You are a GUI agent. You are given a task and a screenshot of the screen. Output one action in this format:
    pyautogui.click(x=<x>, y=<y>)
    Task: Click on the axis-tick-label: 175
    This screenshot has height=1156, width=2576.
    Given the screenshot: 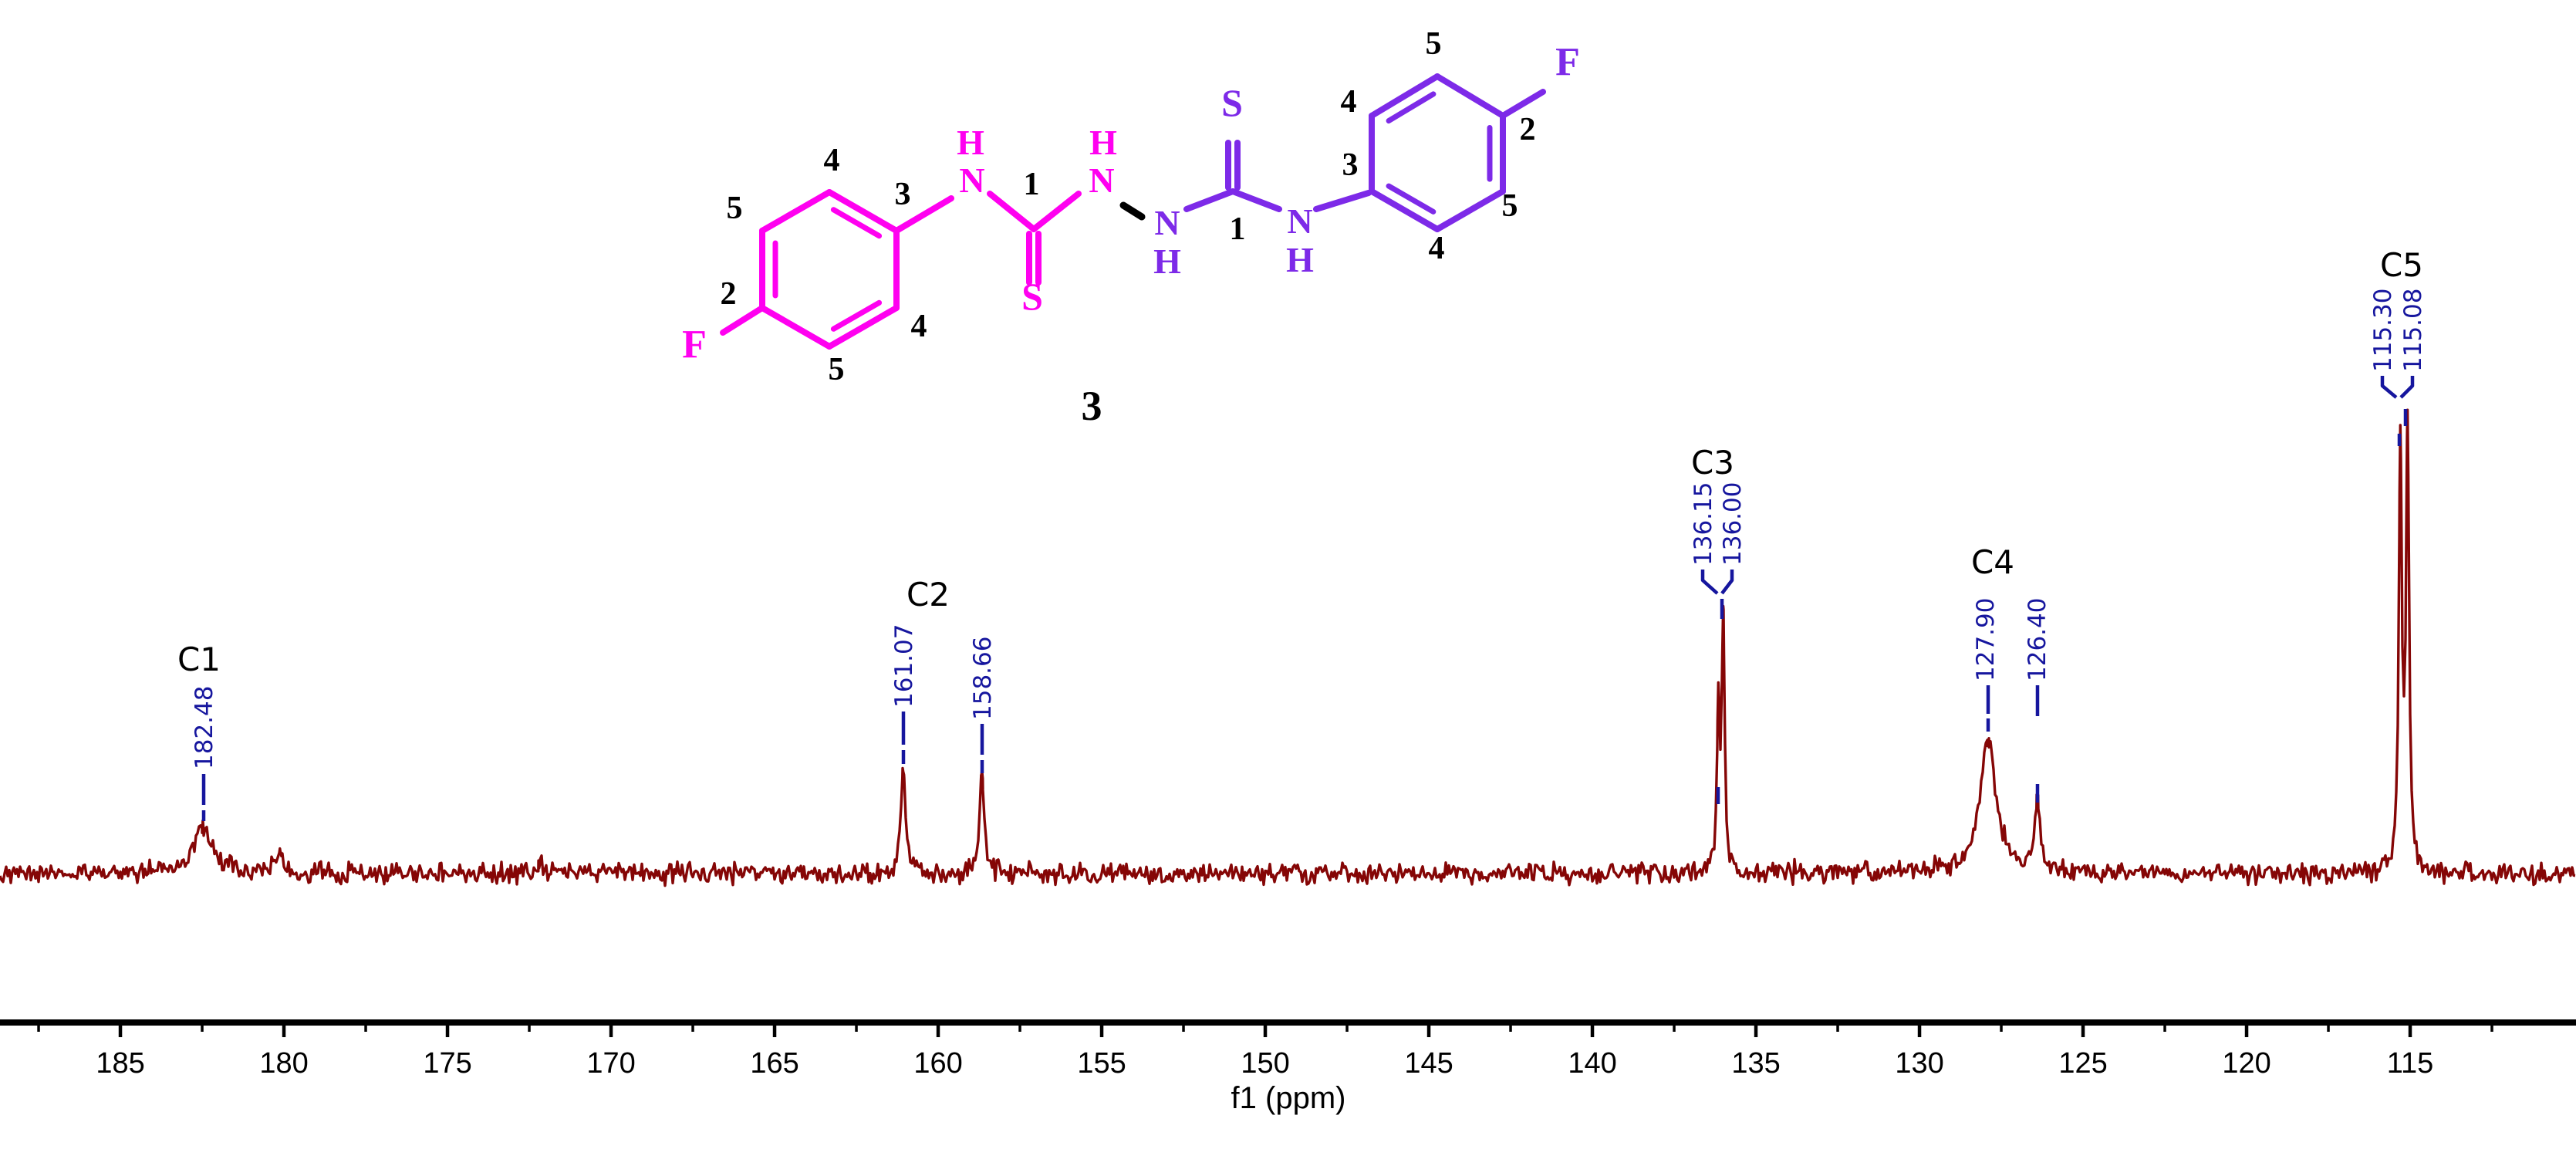 What is the action you would take?
    pyautogui.click(x=447, y=1063)
    